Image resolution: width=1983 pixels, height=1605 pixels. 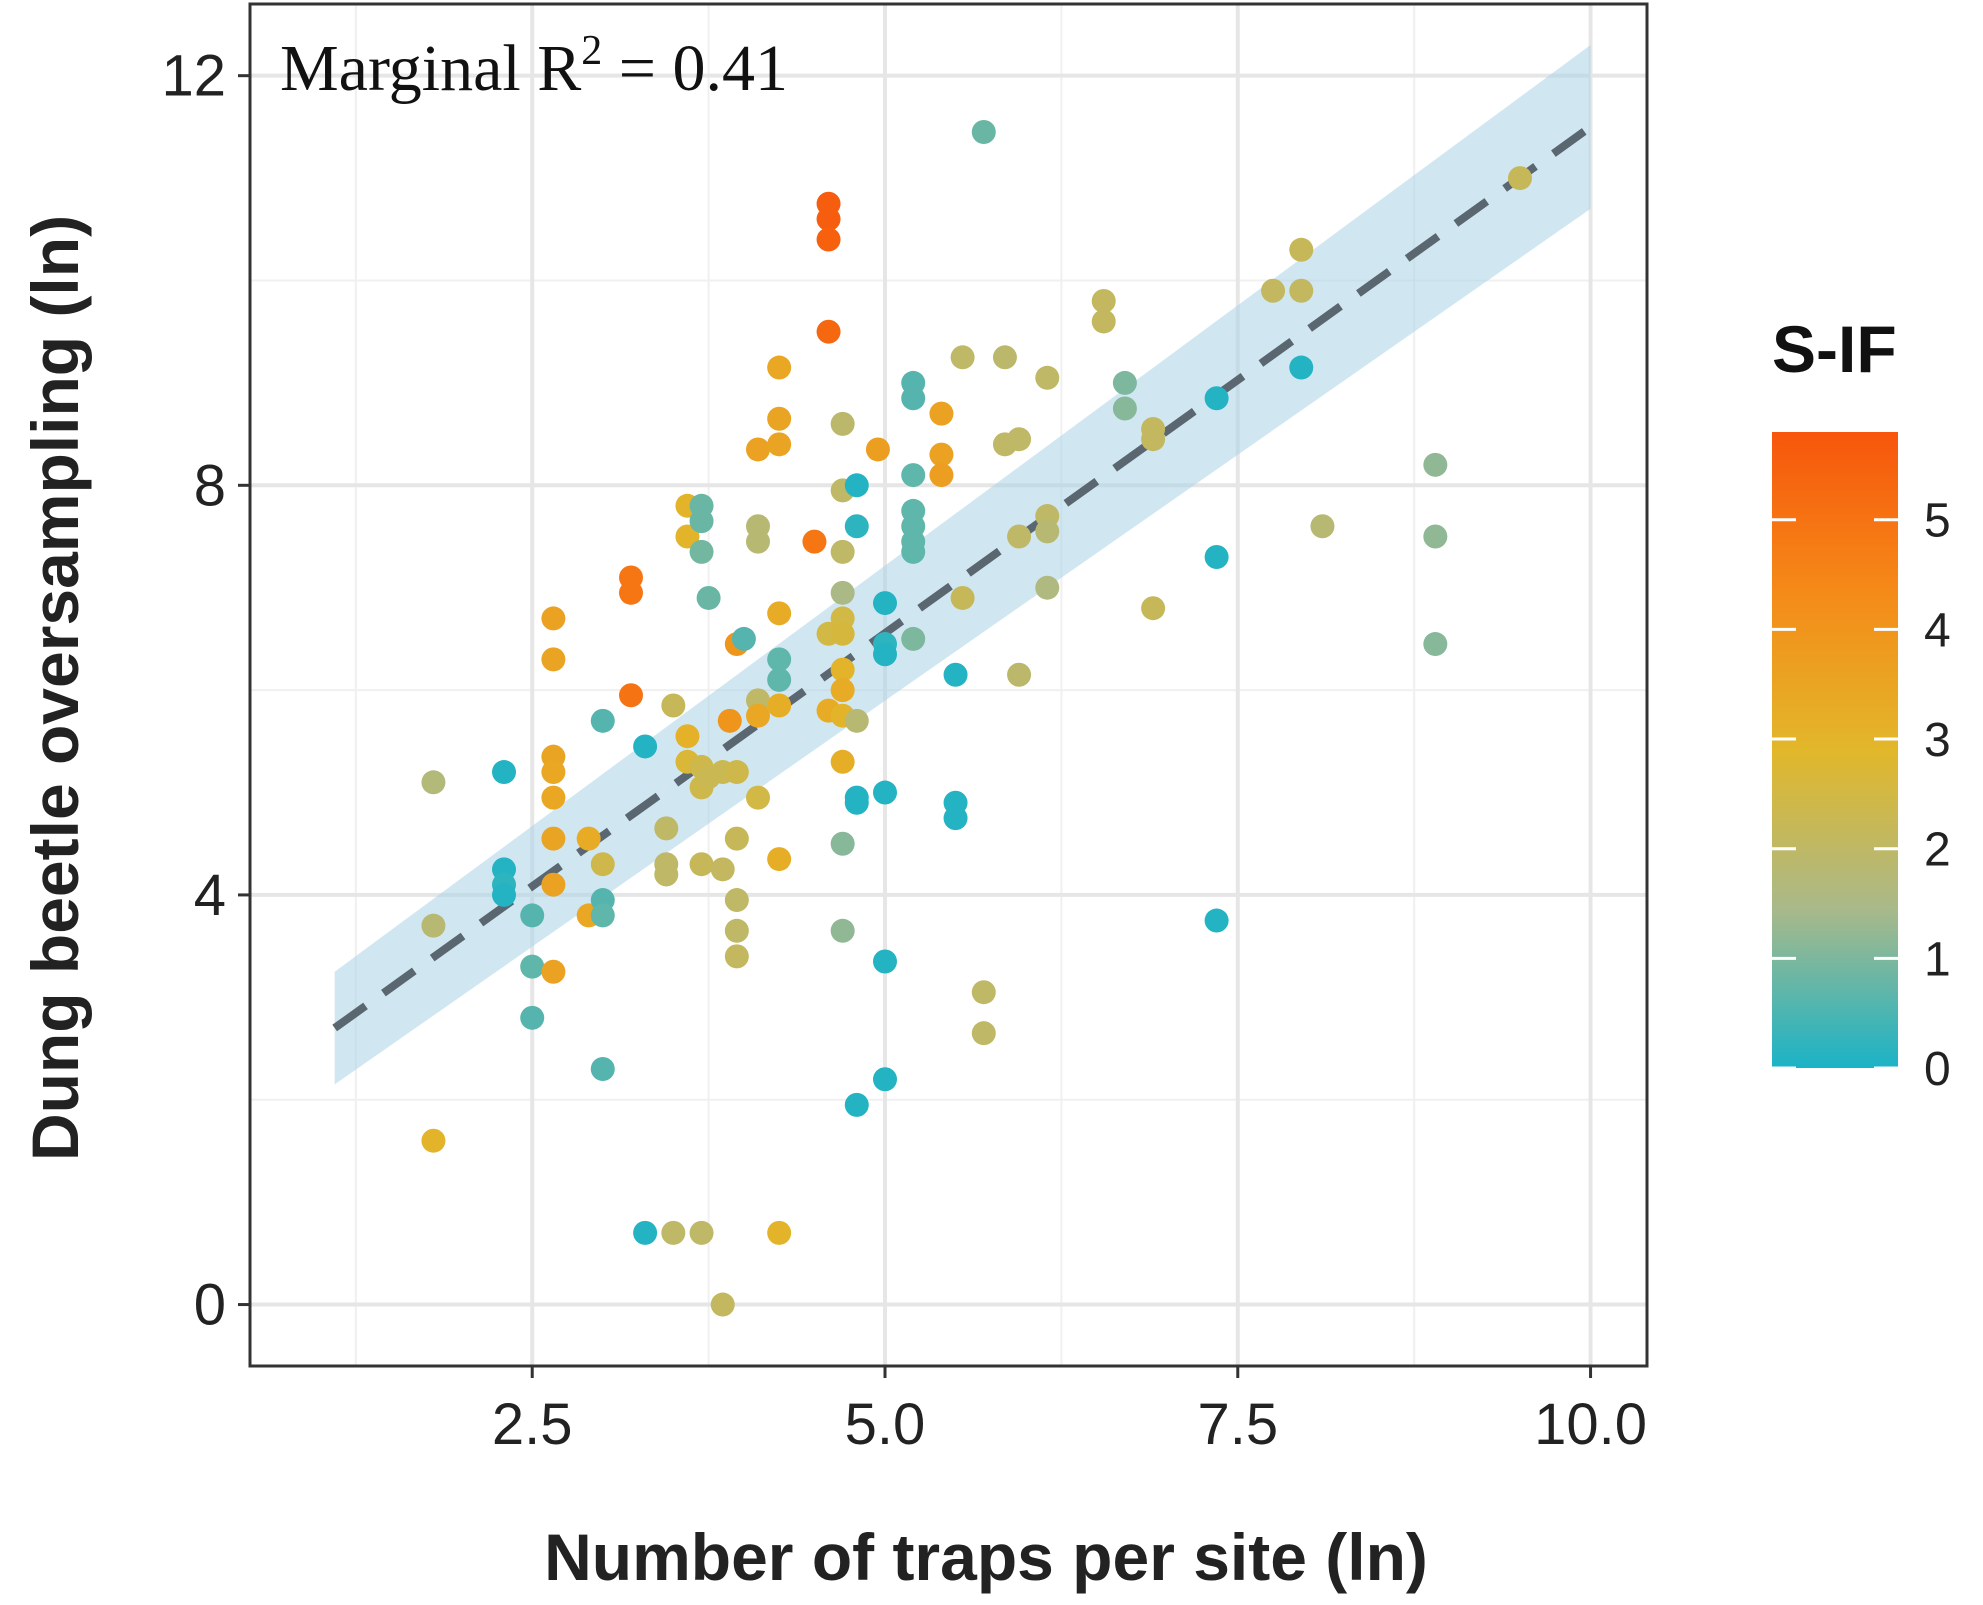 I want to click on colorbar-tick-label: 3, so click(x=1937, y=740).